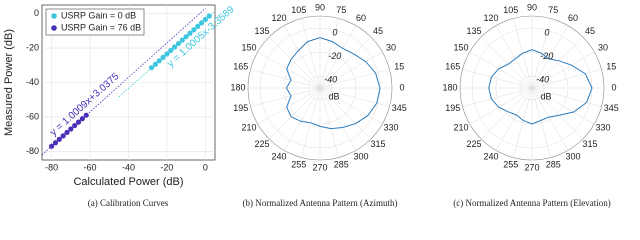 This screenshot has height=240, width=640. What do you see at coordinates (36, 13) in the screenshot?
I see `y-tick-label: 0` at bounding box center [36, 13].